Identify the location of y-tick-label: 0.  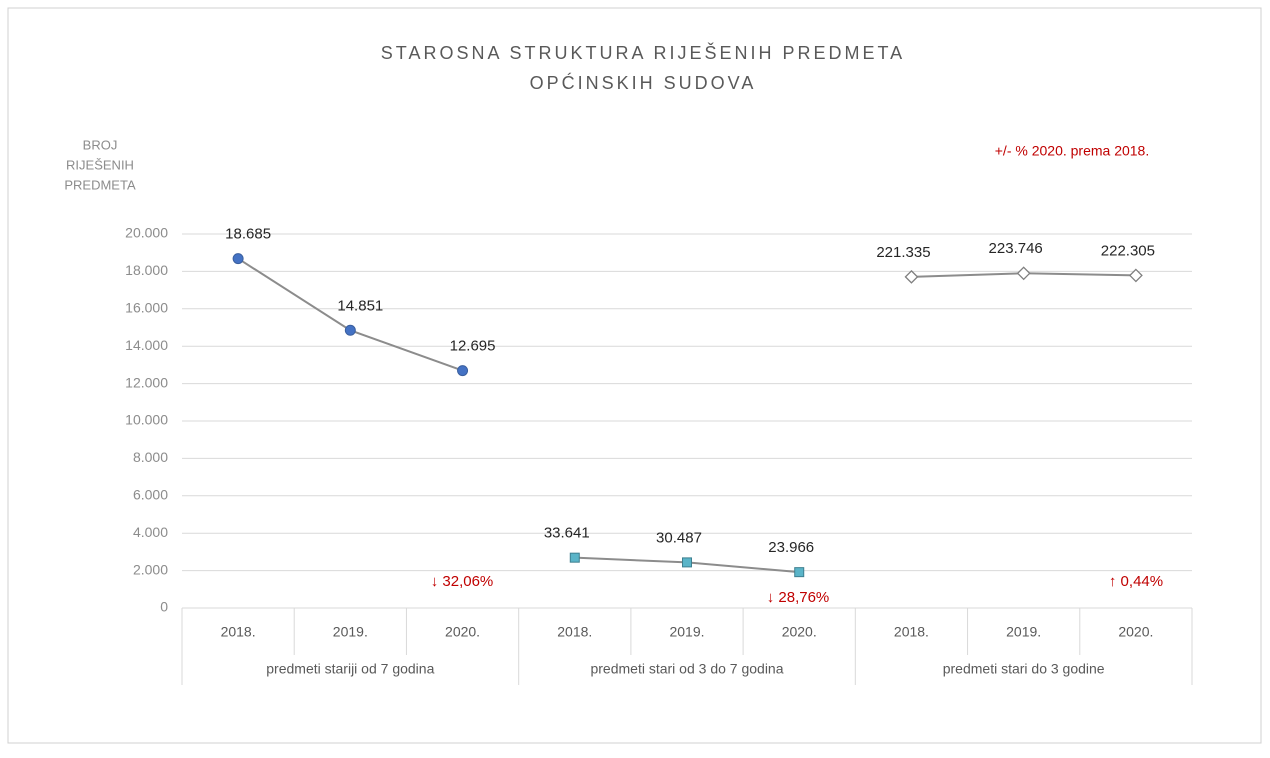
(164, 607).